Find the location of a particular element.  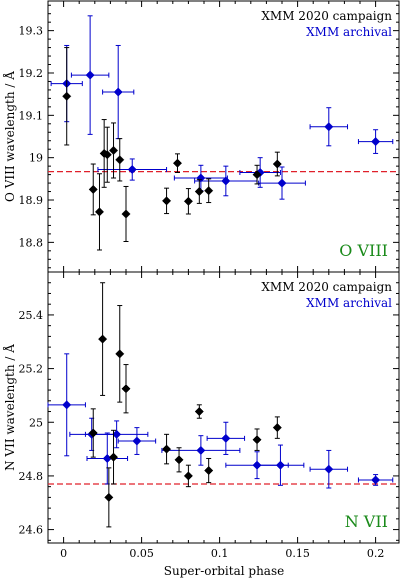

y-tick-label: 19.2 is located at coordinates (31, 73).